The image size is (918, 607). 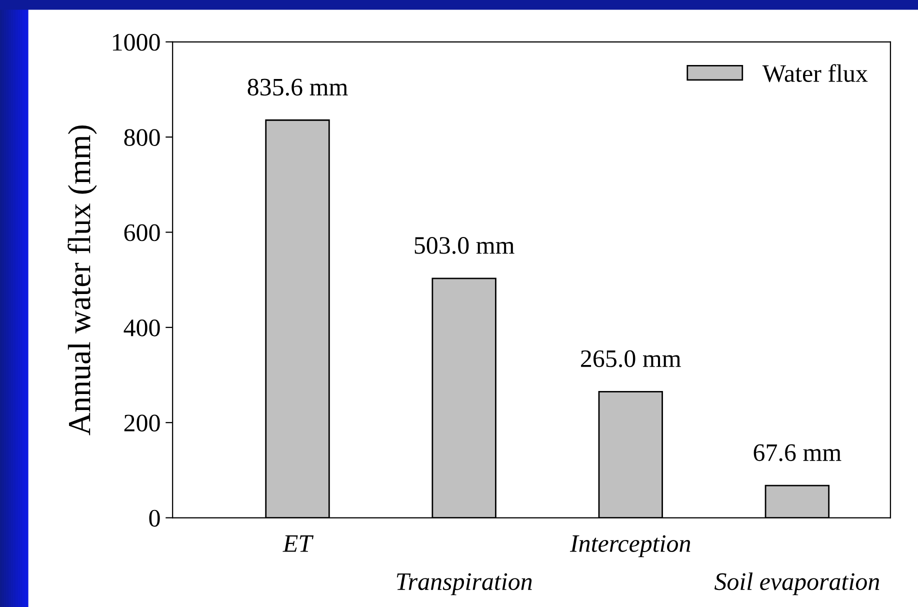 What do you see at coordinates (136, 42) in the screenshot?
I see `y-tick-label: 1000` at bounding box center [136, 42].